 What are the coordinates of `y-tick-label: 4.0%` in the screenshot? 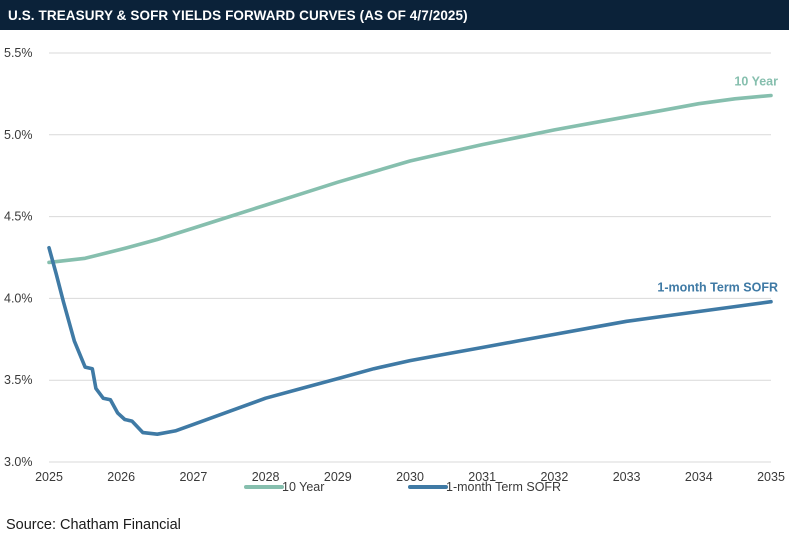 It's located at (18, 298).